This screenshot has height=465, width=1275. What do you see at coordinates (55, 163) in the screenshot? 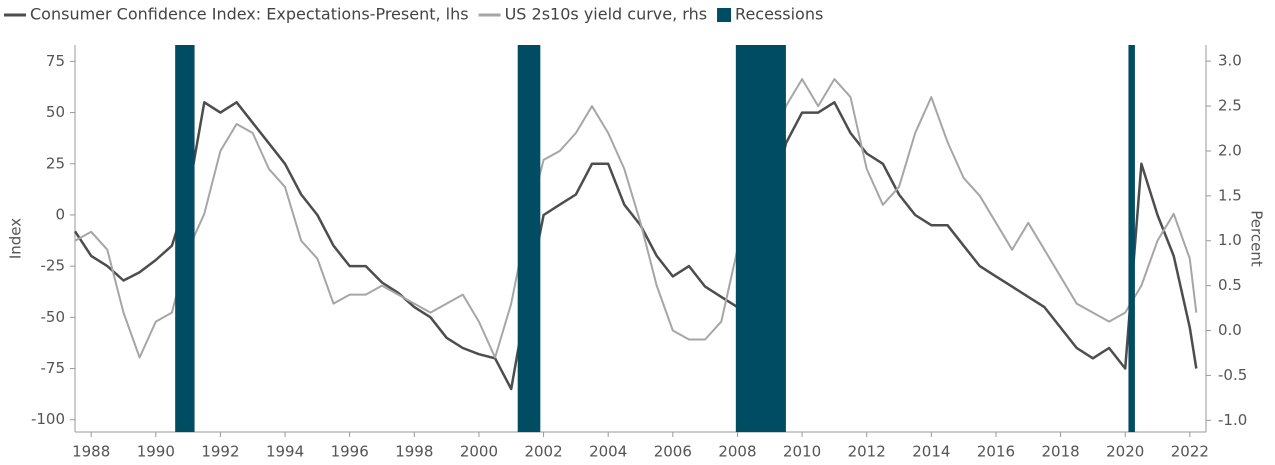
I see `y-tick-label: 25` at bounding box center [55, 163].